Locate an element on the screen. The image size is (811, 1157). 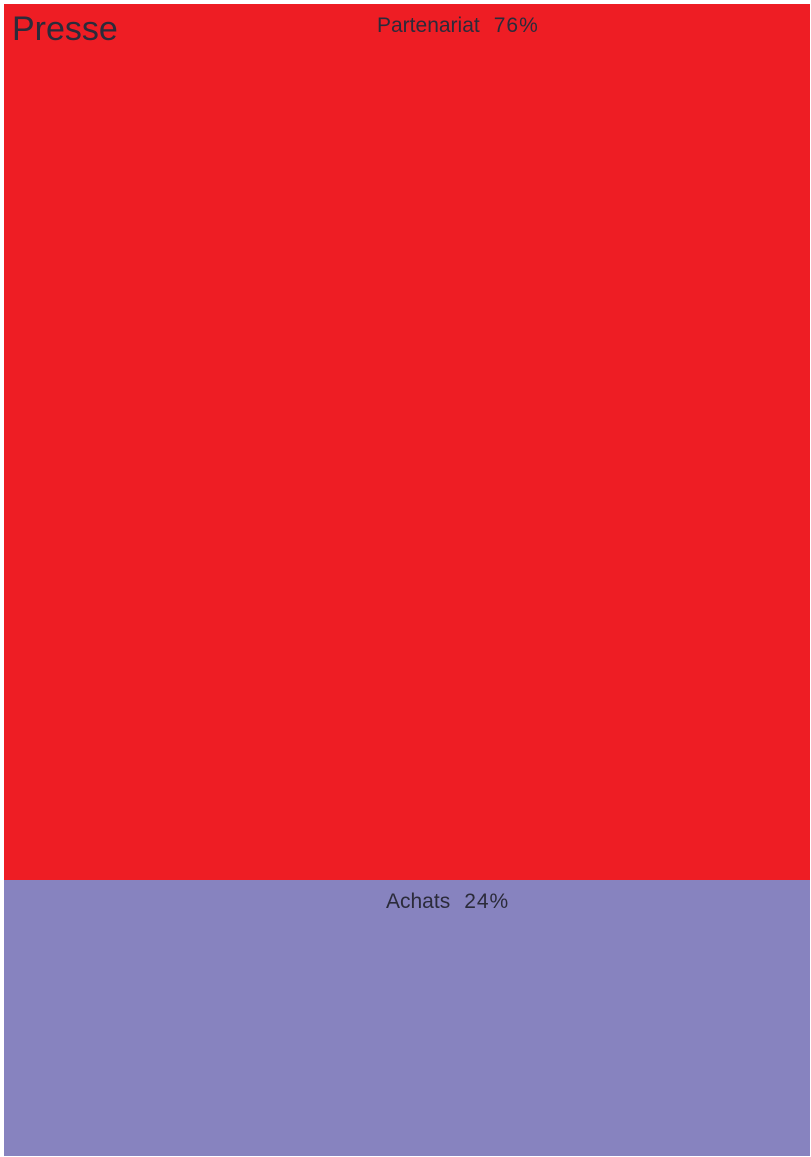
chart-title: Presse is located at coordinates (65, 29).